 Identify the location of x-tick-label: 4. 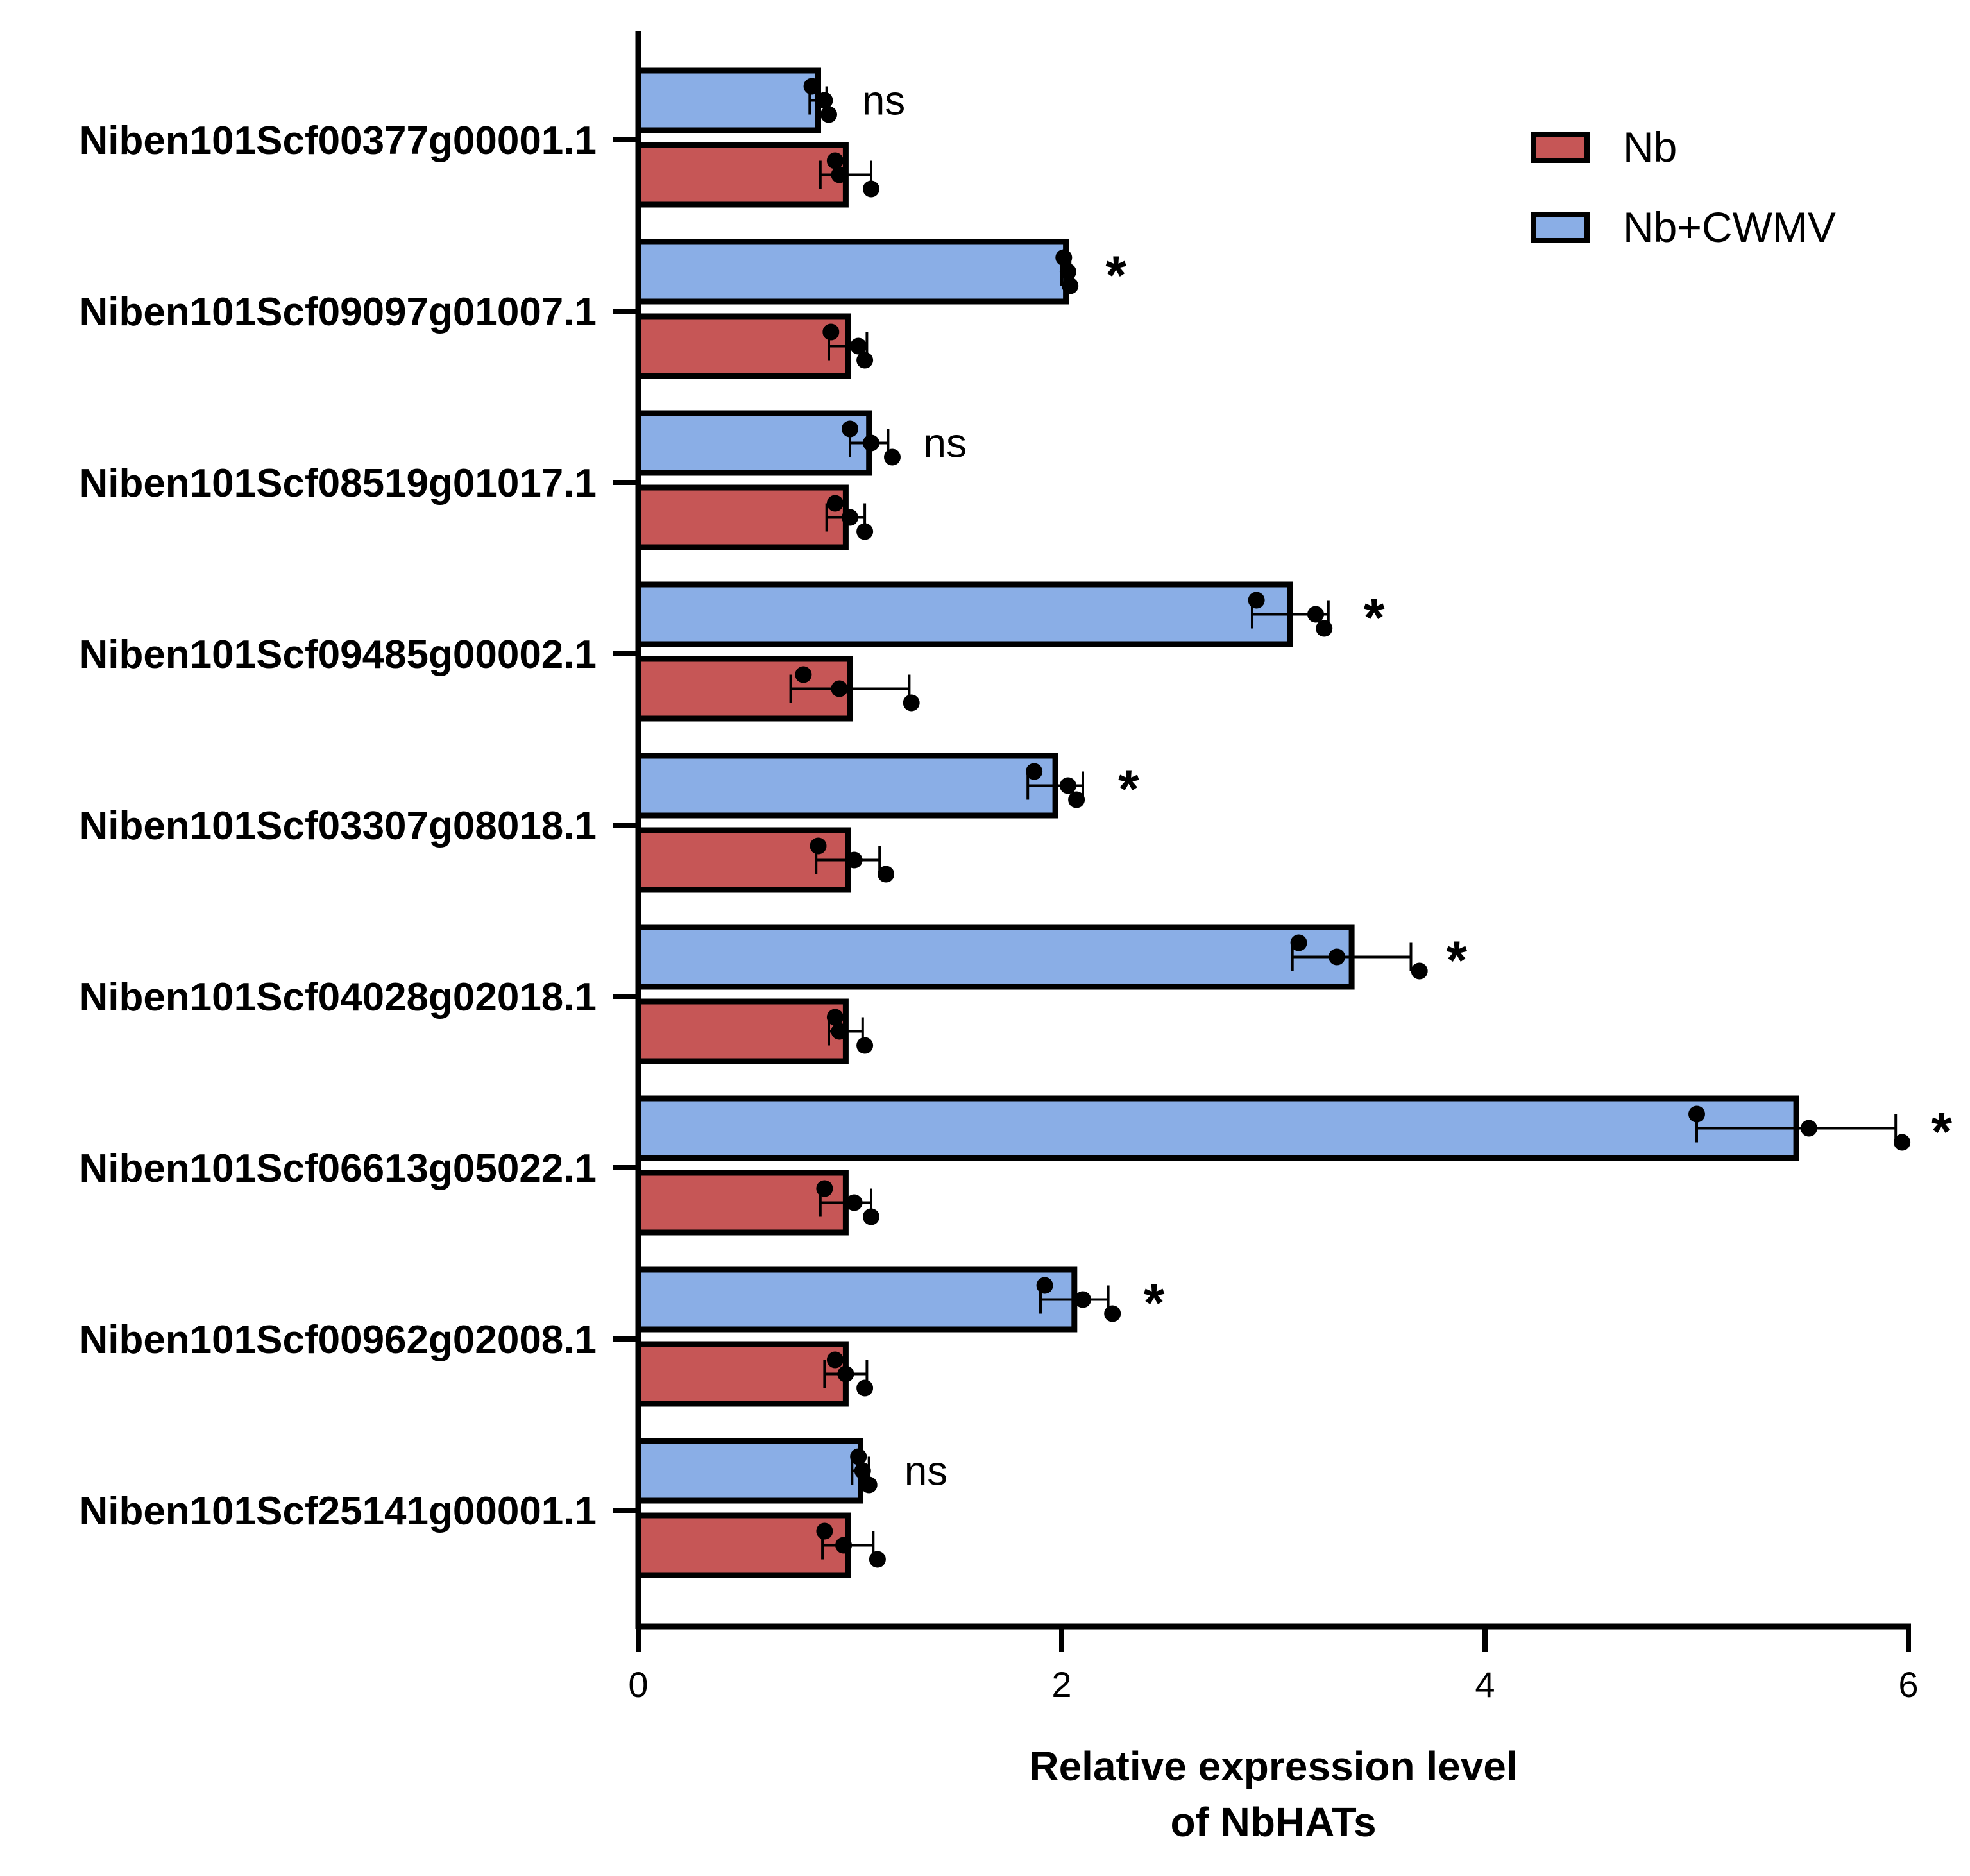
(1485, 1685).